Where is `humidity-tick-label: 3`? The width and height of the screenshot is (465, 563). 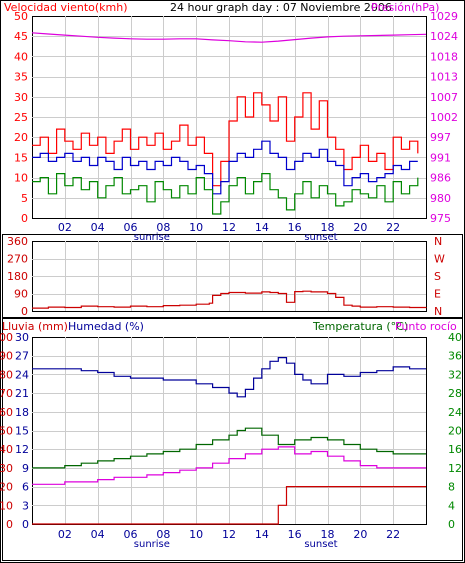
humidity-tick-label: 3 is located at coordinates (25, 505).